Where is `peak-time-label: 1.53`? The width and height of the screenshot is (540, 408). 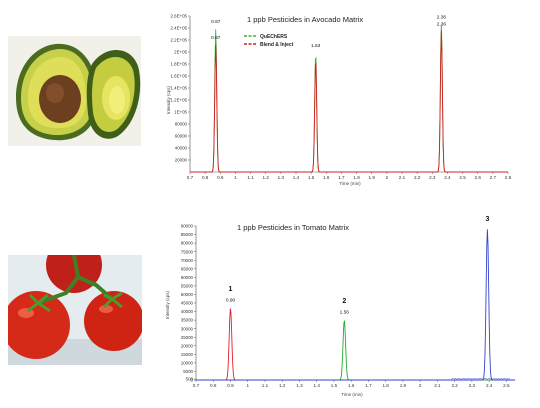 peak-time-label: 1.53 is located at coordinates (316, 46).